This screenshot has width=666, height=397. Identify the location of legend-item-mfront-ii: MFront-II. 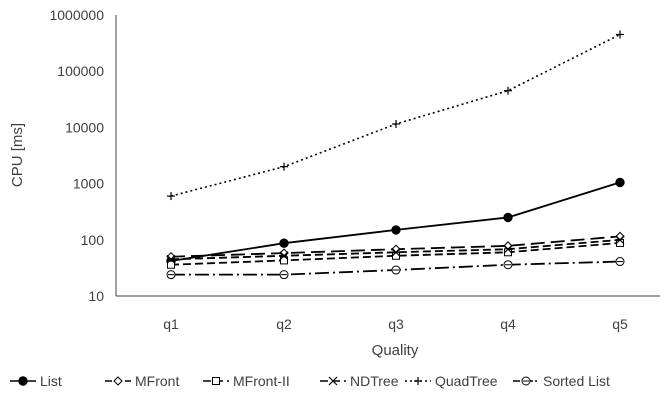
(246, 381).